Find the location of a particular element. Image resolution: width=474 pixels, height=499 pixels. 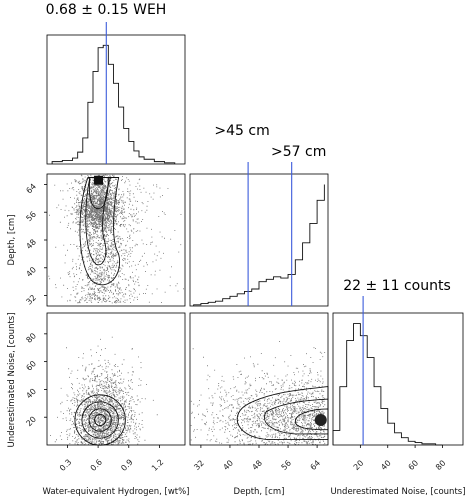

weh-x-tick-label: 0.9 is located at coordinates (126, 465).